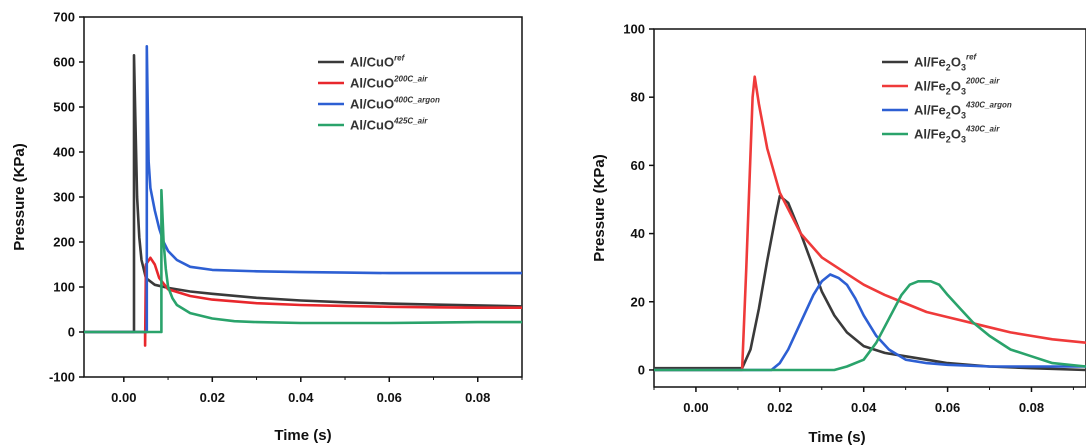 The height and width of the screenshot is (447, 1086). I want to click on legend-entry: Al/Fe2O3430C_argon, so click(963, 111).